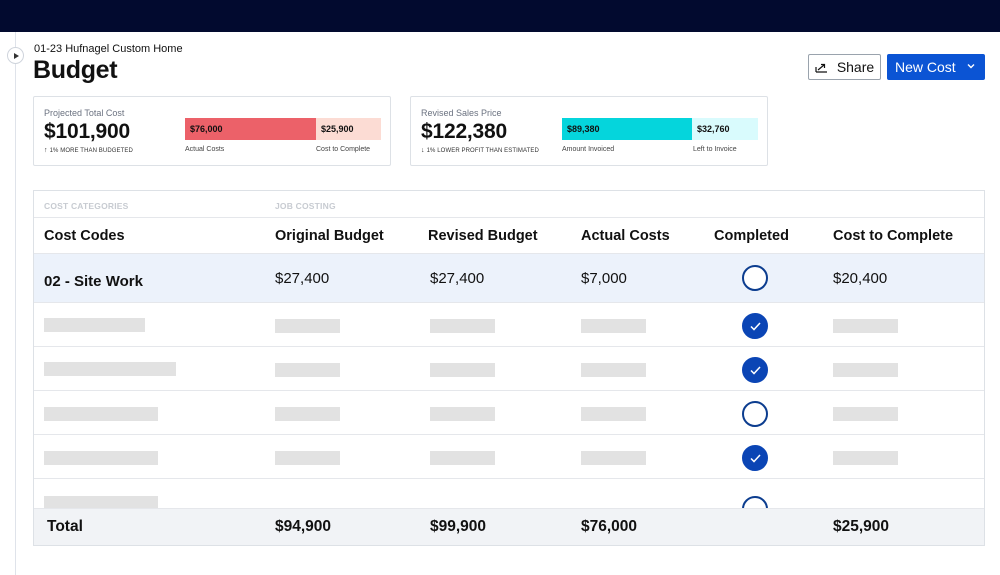 This screenshot has height=575, width=1000. I want to click on arrow-up-icon: ↑, so click(46, 150).